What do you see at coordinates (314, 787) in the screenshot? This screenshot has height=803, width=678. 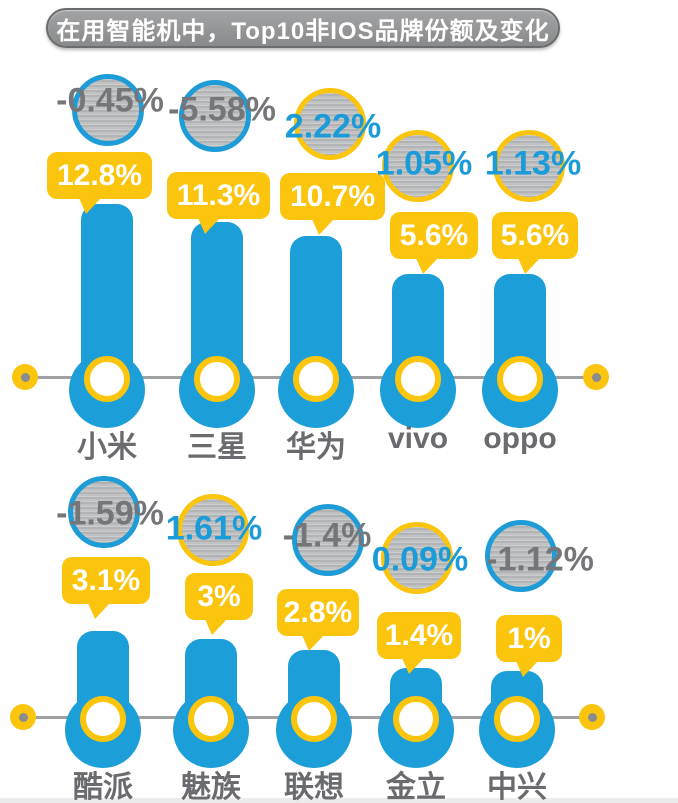 I see `brand-label: 联想` at bounding box center [314, 787].